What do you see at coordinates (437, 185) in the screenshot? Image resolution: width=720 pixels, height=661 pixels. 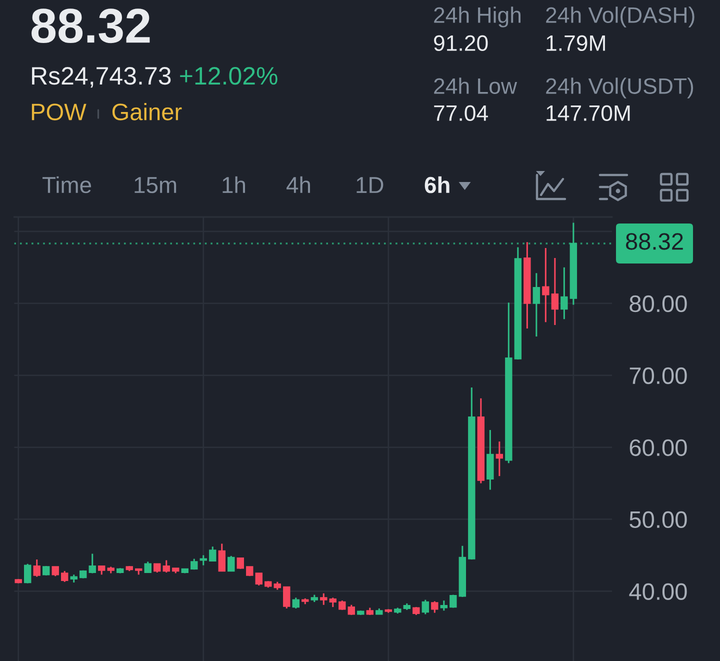 I see `text: 6h` at bounding box center [437, 185].